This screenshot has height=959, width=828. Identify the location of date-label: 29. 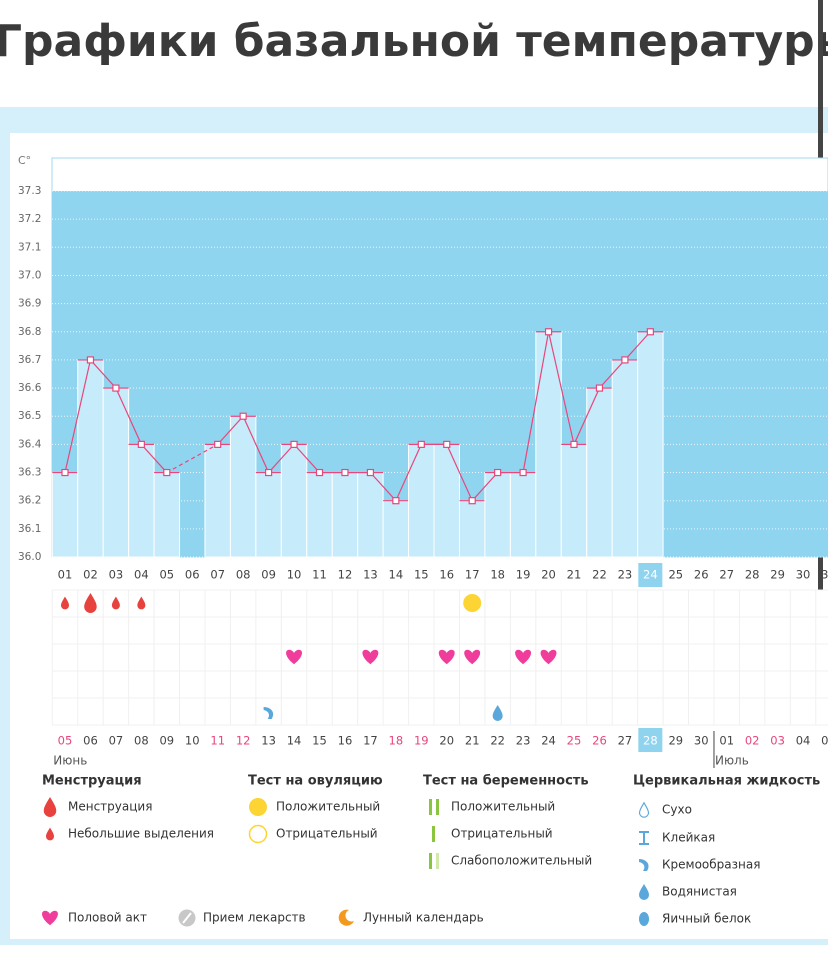
(675, 741).